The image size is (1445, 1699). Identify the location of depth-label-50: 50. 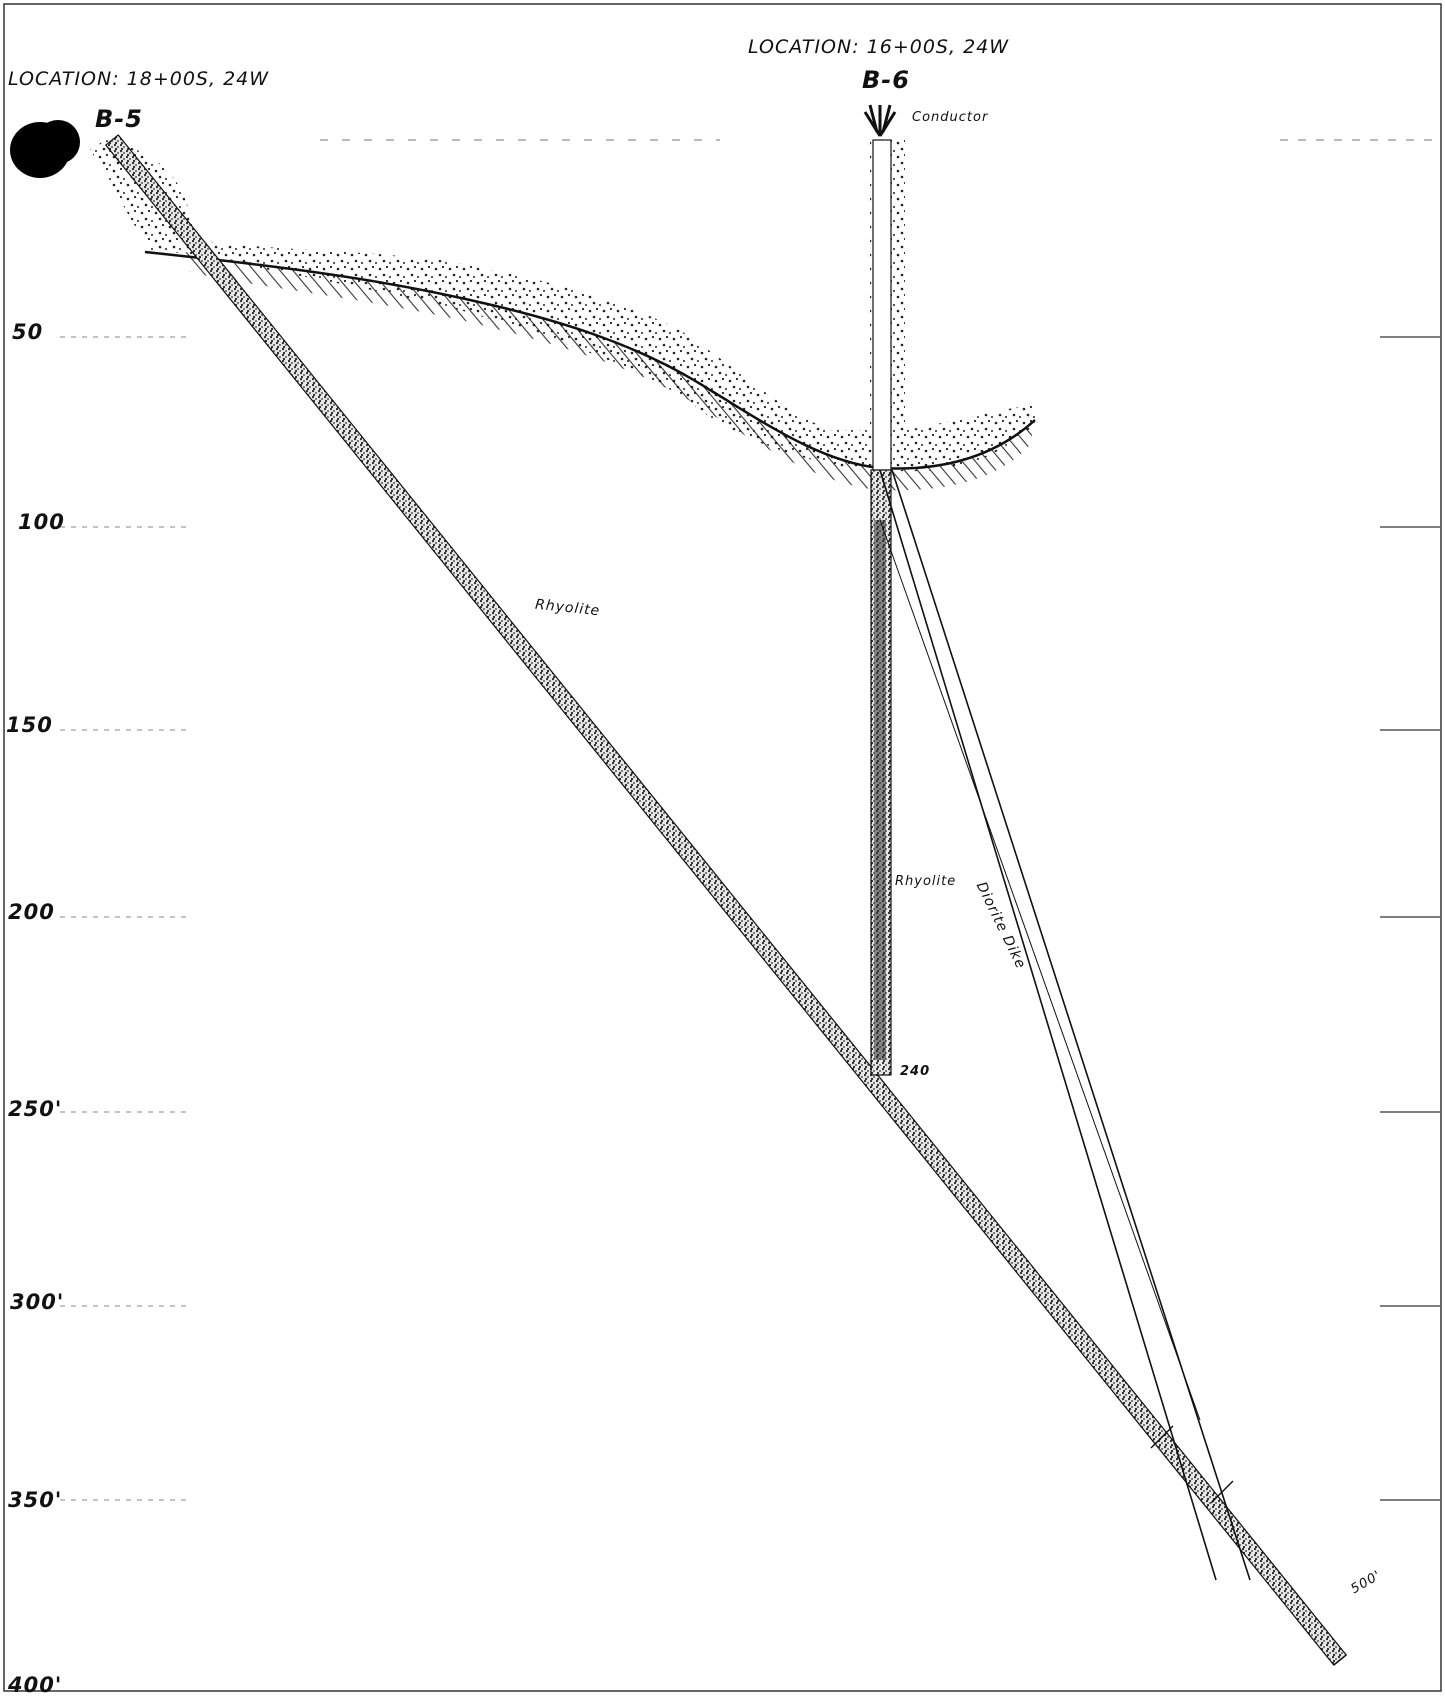
(28, 332).